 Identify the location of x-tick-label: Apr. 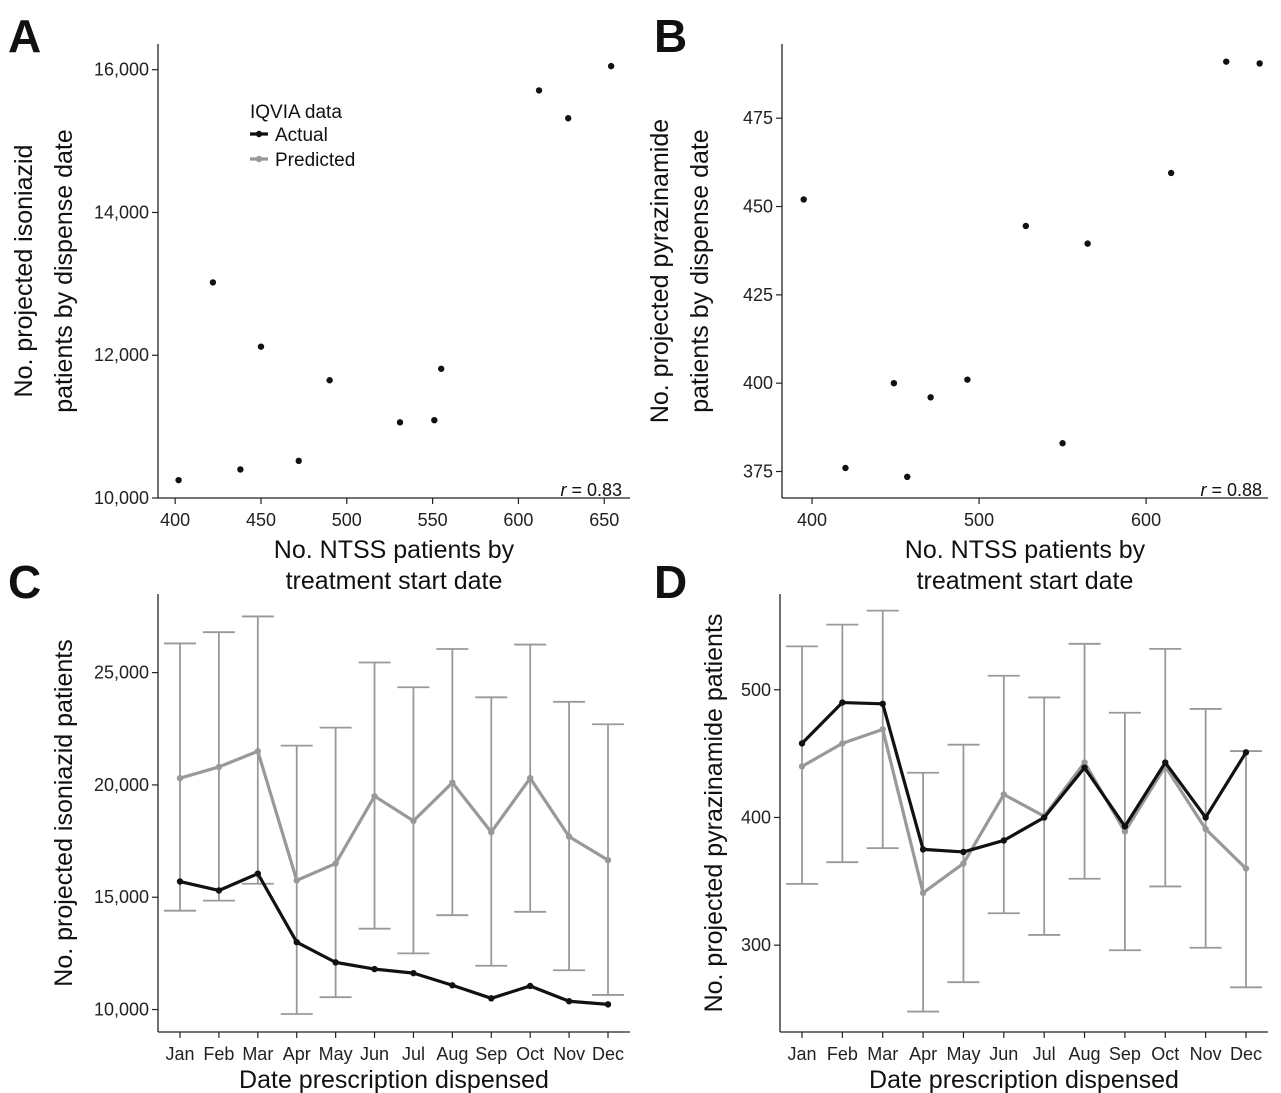
(297, 1054).